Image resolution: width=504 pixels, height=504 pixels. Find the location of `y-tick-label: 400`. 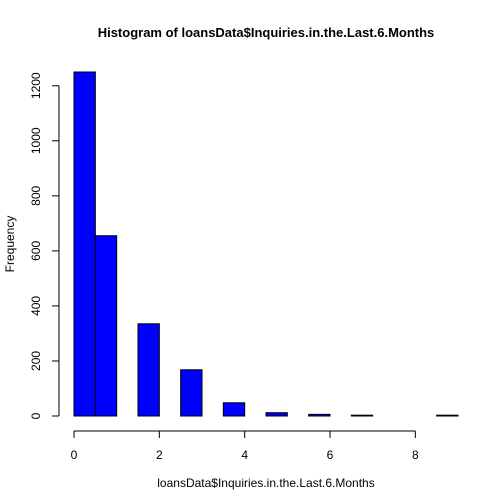

y-tick-label: 400 is located at coordinates (36, 306).